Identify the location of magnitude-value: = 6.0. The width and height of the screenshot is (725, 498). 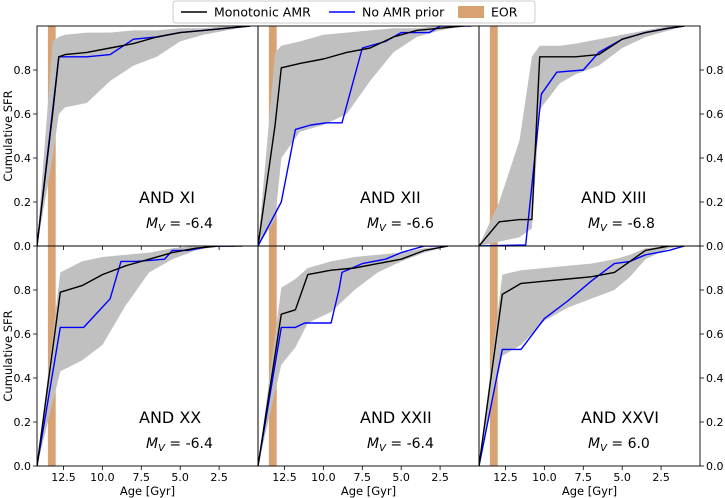
(628, 444).